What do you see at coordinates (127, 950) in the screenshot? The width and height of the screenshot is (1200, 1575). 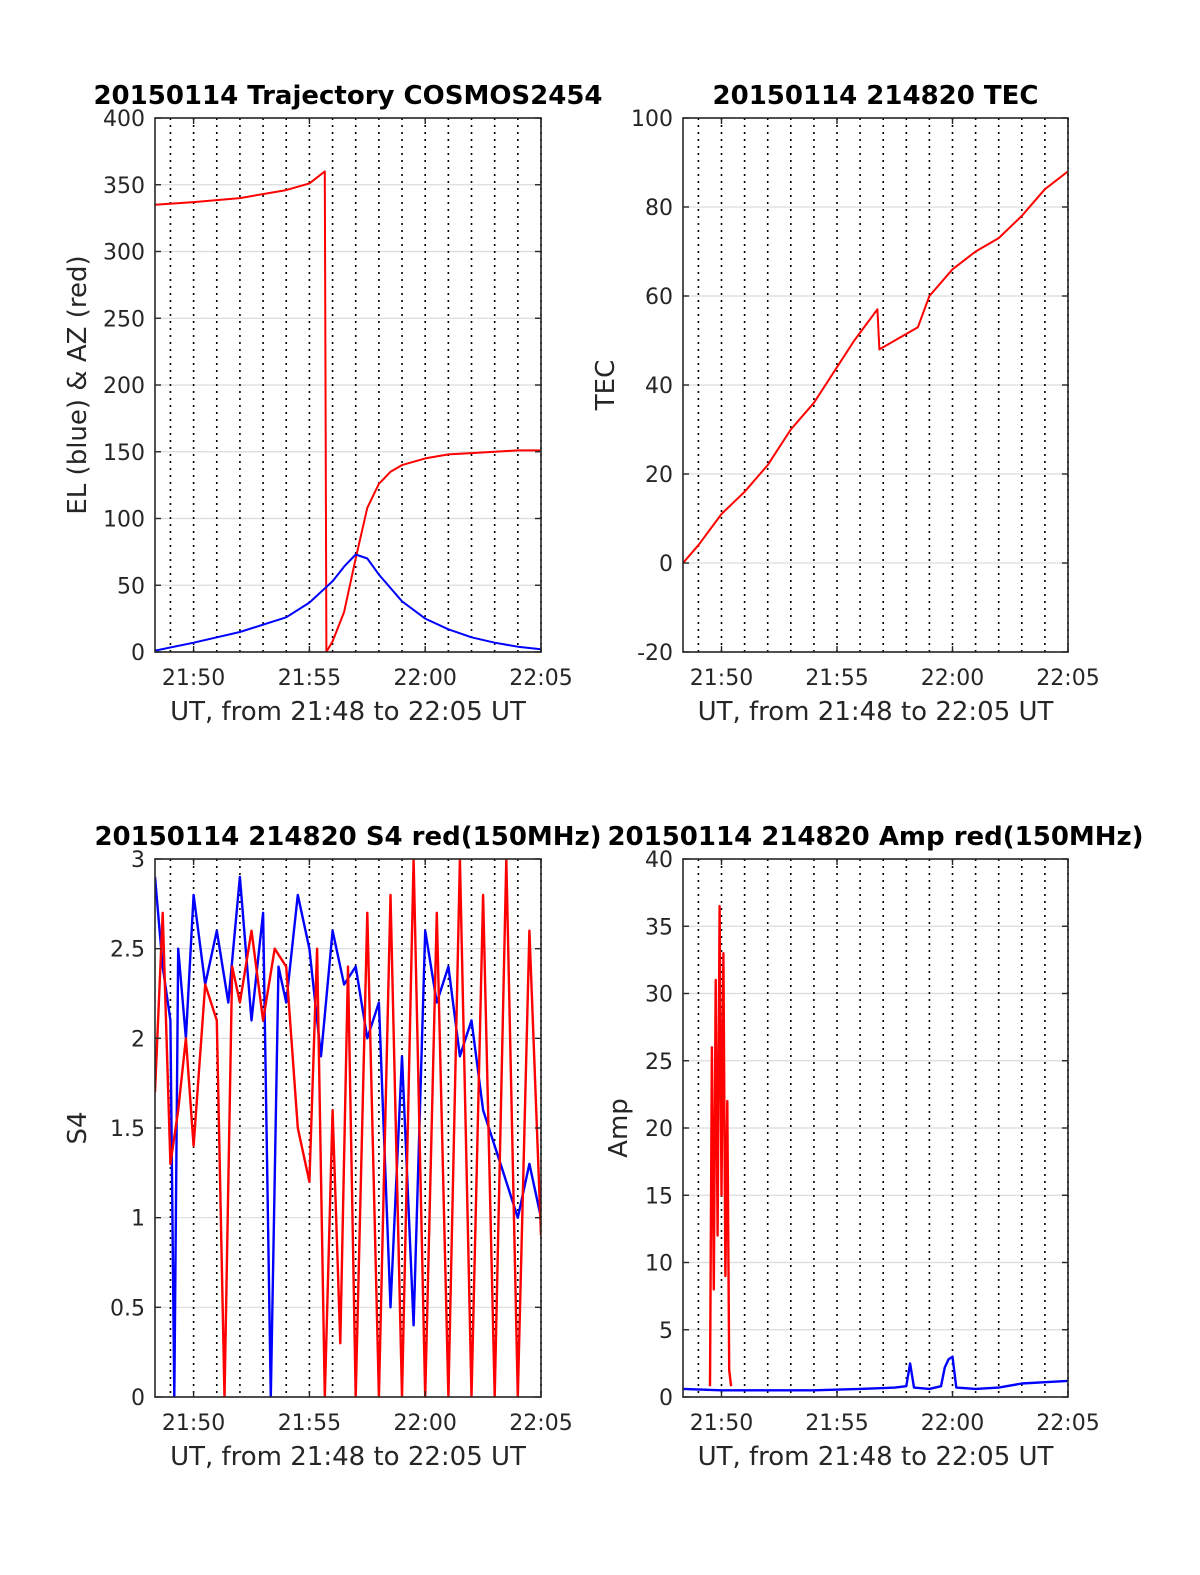 I see `y-tick-label: 2.5` at bounding box center [127, 950].